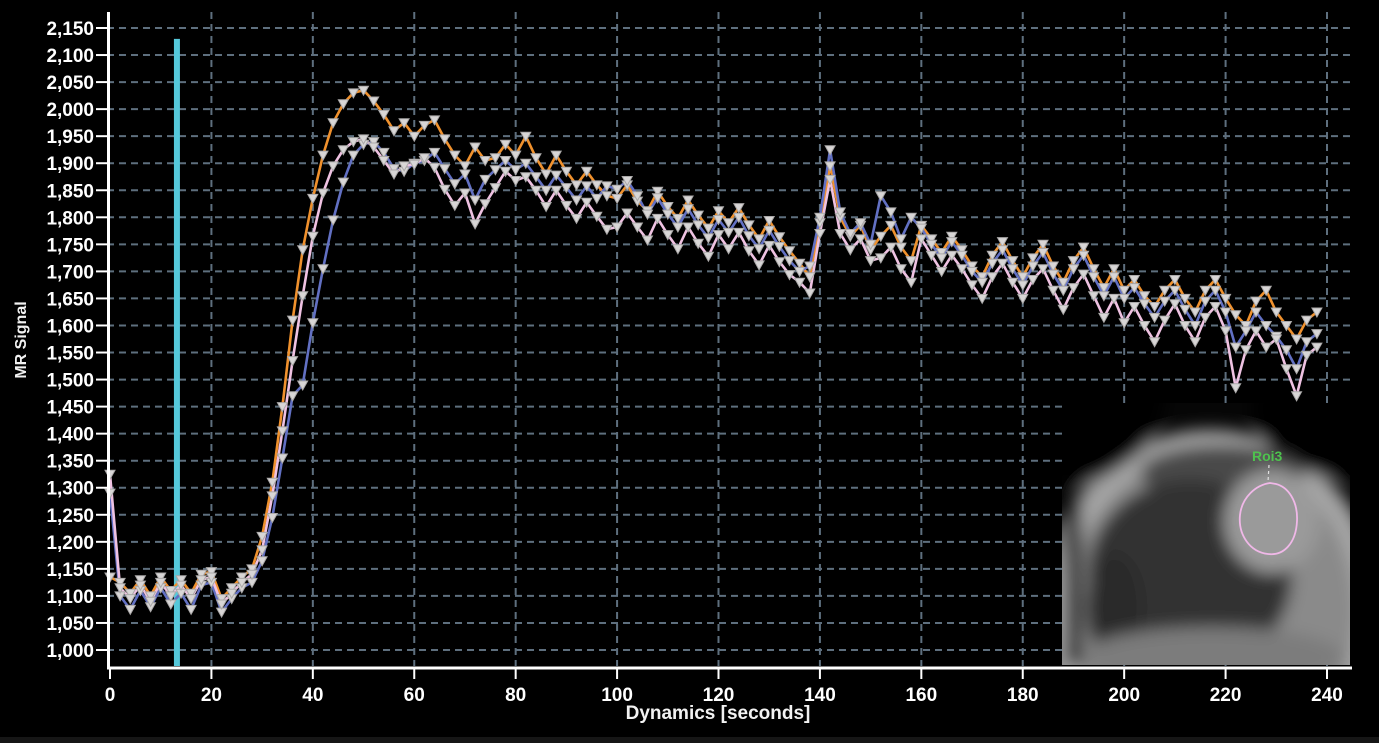  I want to click on y-tick-label: 1,050, so click(70, 624).